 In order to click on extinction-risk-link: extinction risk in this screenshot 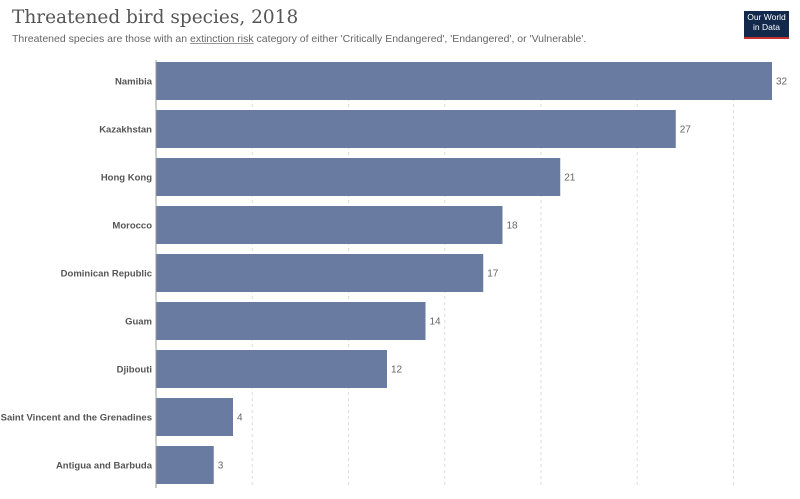, I will do `click(222, 39)`.